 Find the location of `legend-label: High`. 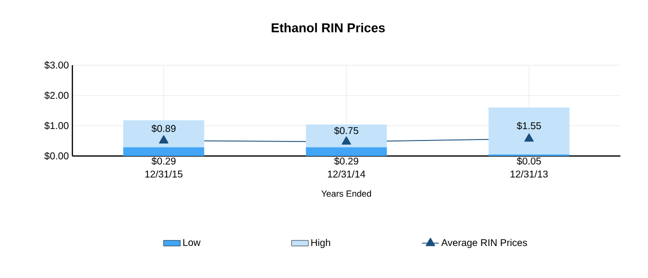

legend-label: High is located at coordinates (320, 243).